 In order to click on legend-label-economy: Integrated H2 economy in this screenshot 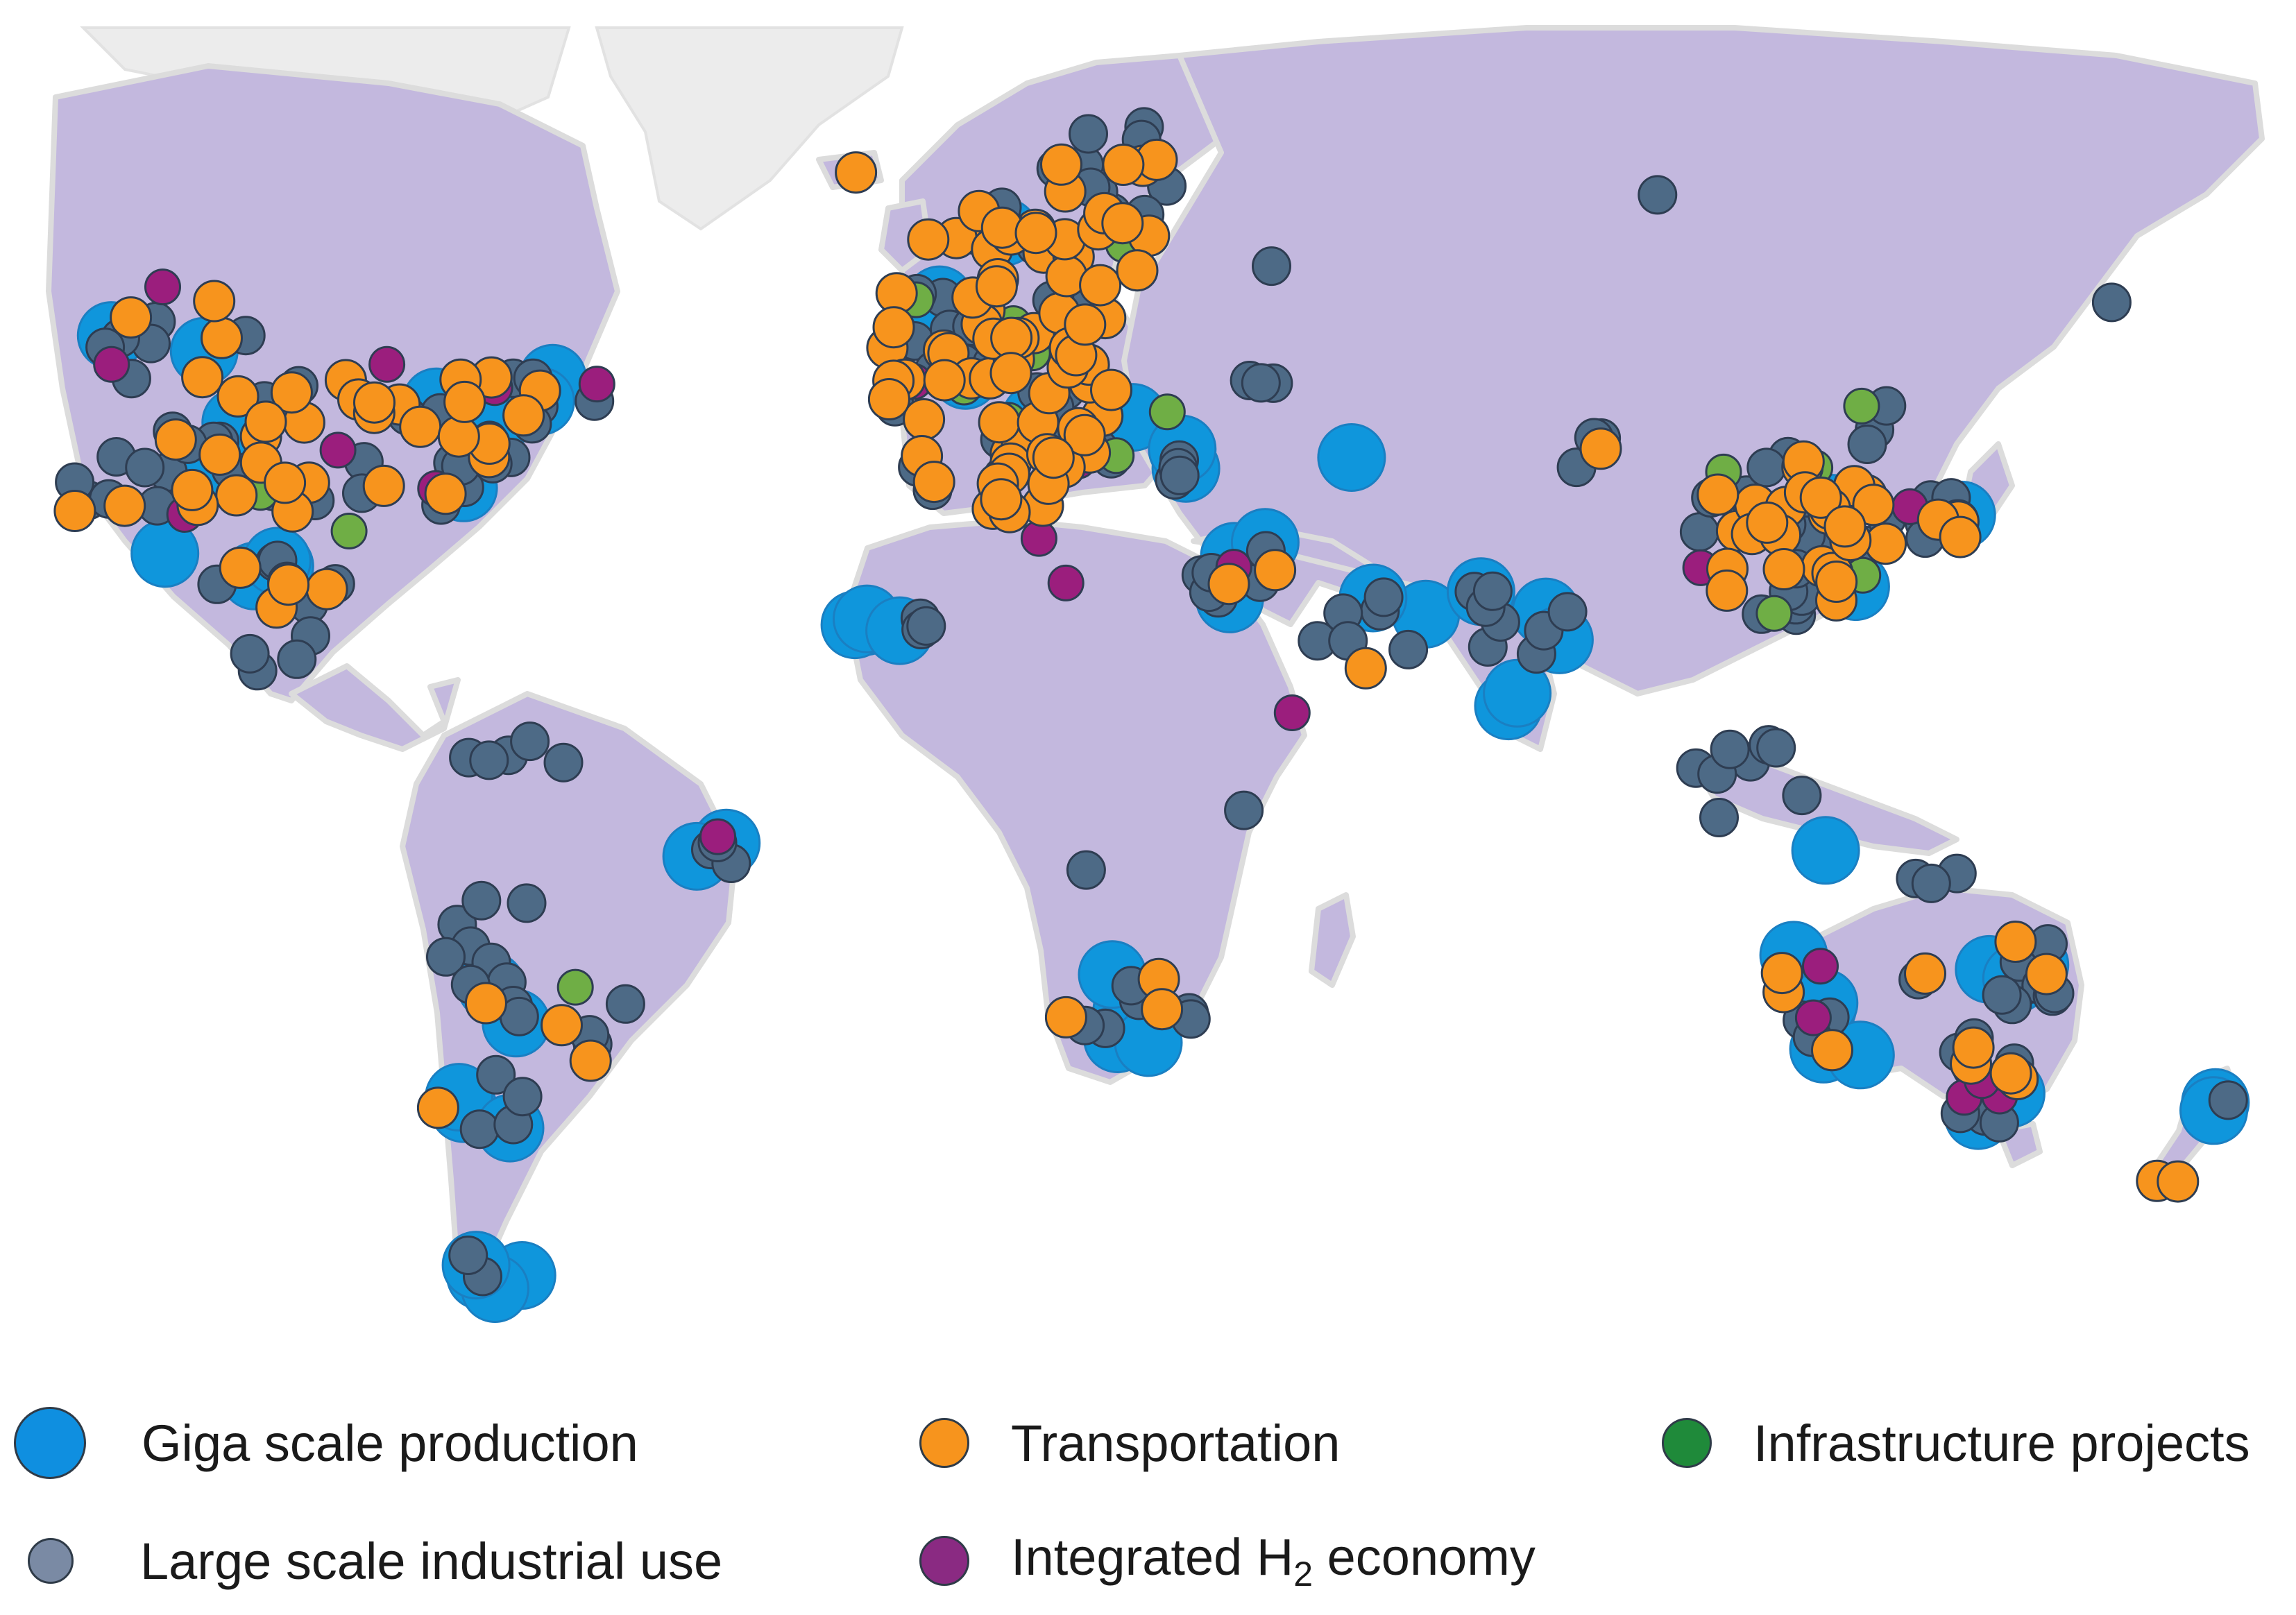, I will do `click(1273, 1561)`.